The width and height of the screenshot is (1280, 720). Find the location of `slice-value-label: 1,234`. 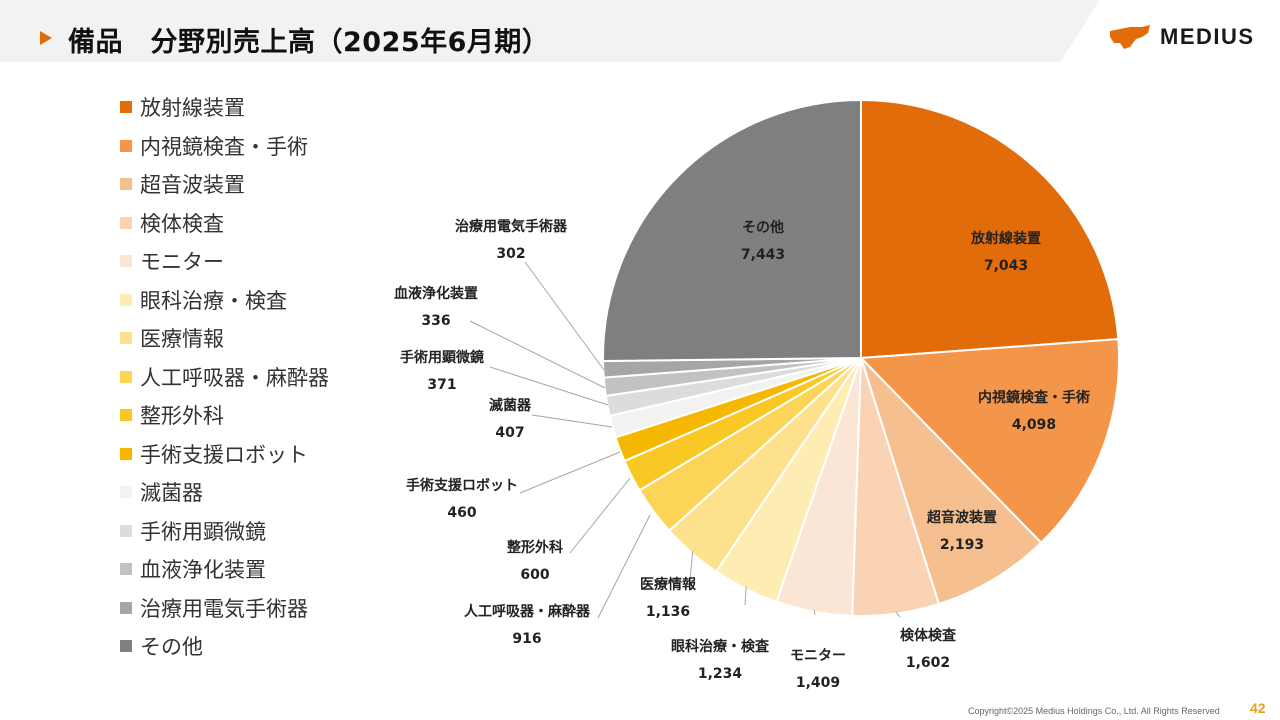

slice-value-label: 1,234 is located at coordinates (720, 674).